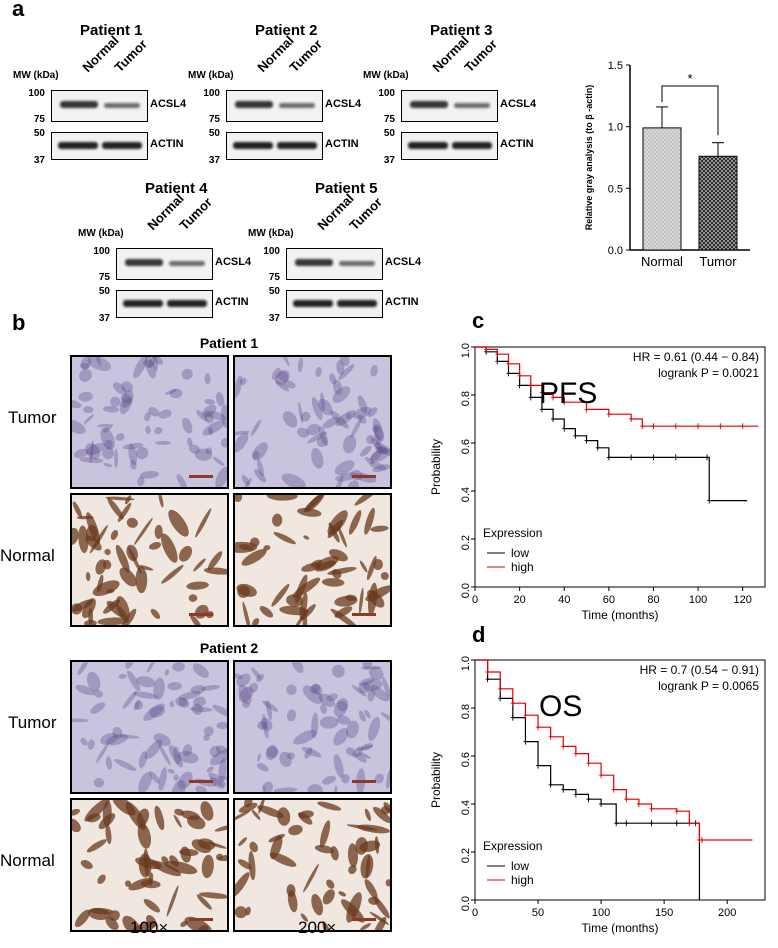 The image size is (778, 948). I want to click on x-category-label: Normal, so click(662, 261).